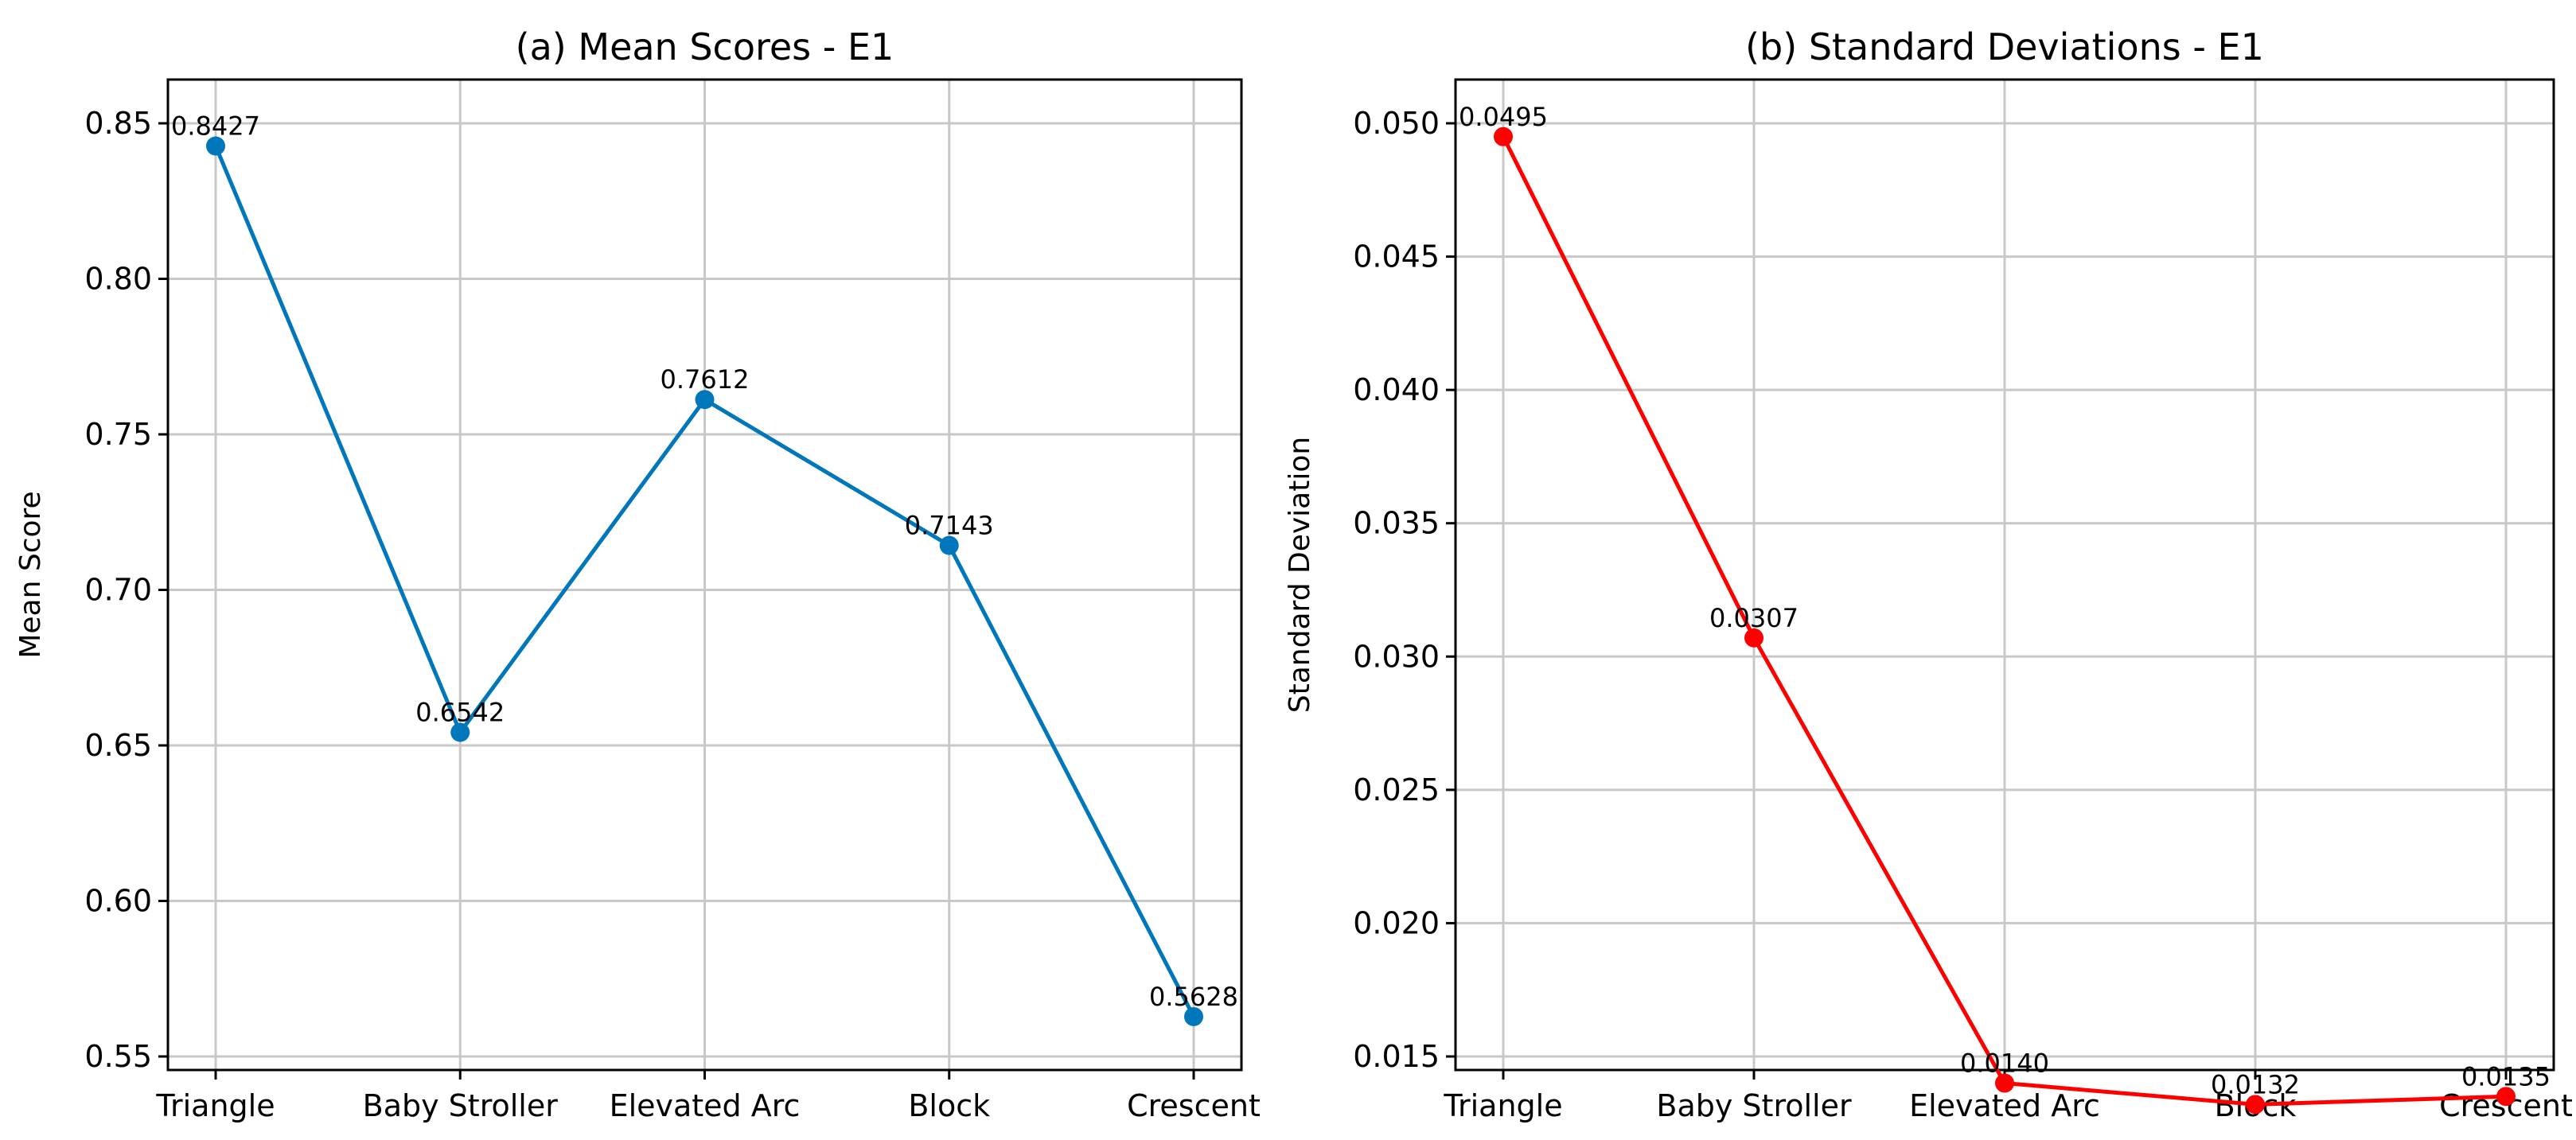  Describe the element at coordinates (1396, 789) in the screenshot. I see `y-tick-label: 0.025` at that location.